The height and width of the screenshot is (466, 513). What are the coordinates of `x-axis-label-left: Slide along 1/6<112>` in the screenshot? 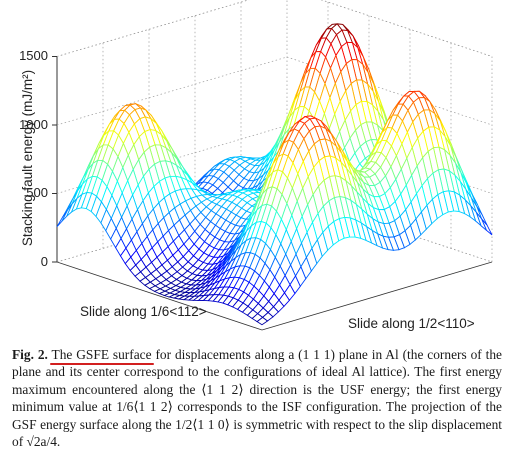 It's located at (143, 311).